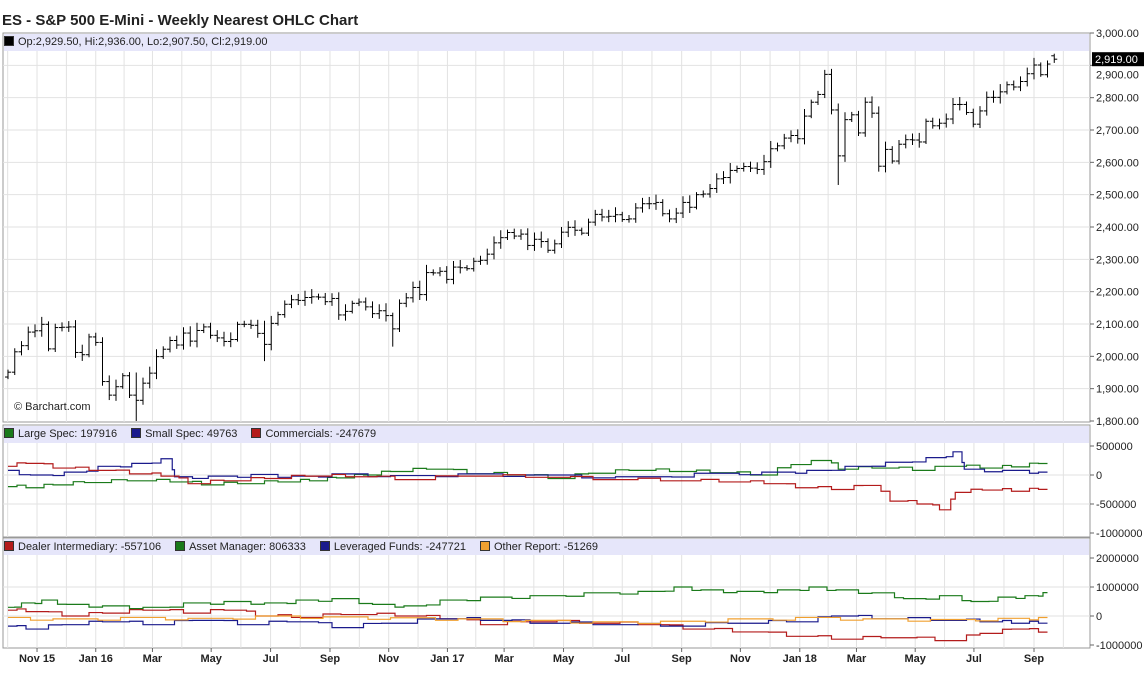 The height and width of the screenshot is (685, 1145). Describe the element at coordinates (1116, 60) in the screenshot. I see `last-price-label: 2,919.00` at that location.